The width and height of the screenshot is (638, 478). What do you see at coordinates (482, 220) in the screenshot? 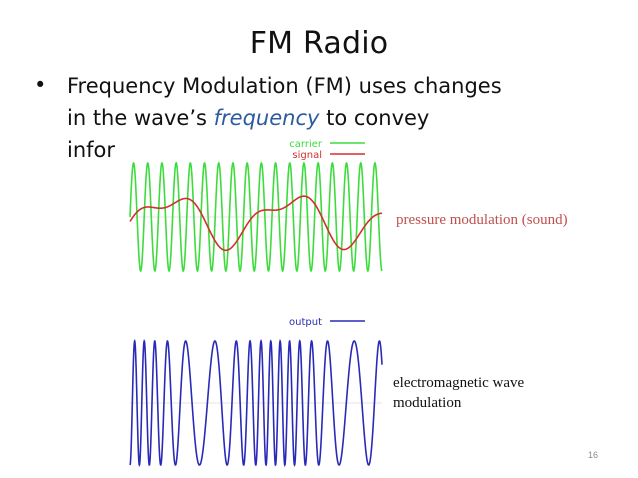
I see `pressure-annotation: pressure modulation (sound)` at bounding box center [482, 220].